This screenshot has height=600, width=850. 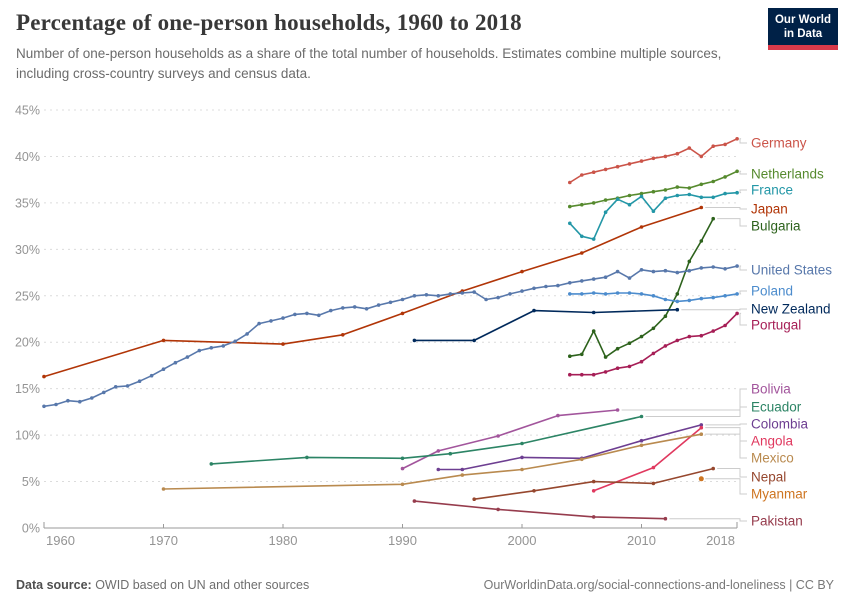 I want to click on series-line-france, so click(x=653, y=215).